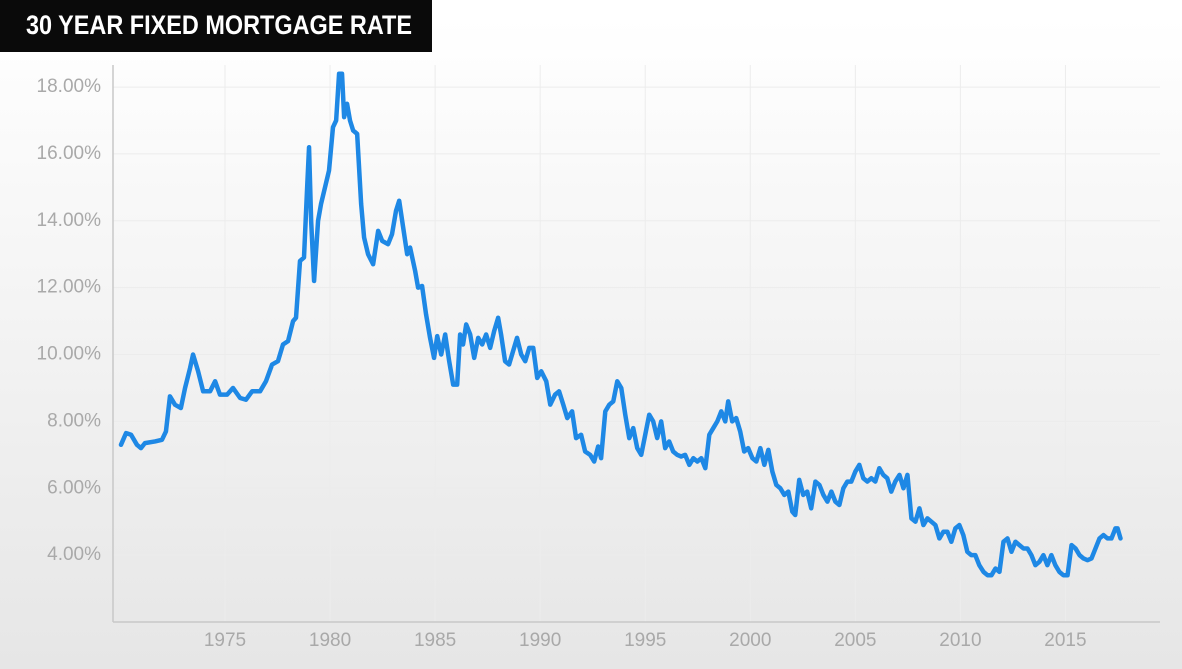 Image resolution: width=1182 pixels, height=669 pixels. What do you see at coordinates (69, 86) in the screenshot?
I see `y-tick-label: 18.00%` at bounding box center [69, 86].